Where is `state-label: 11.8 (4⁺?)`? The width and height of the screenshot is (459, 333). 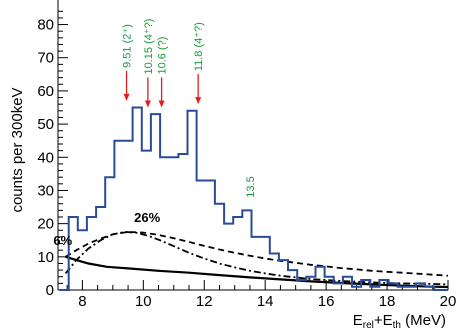
state-label: 11.8 (4⁺?) is located at coordinates (199, 46).